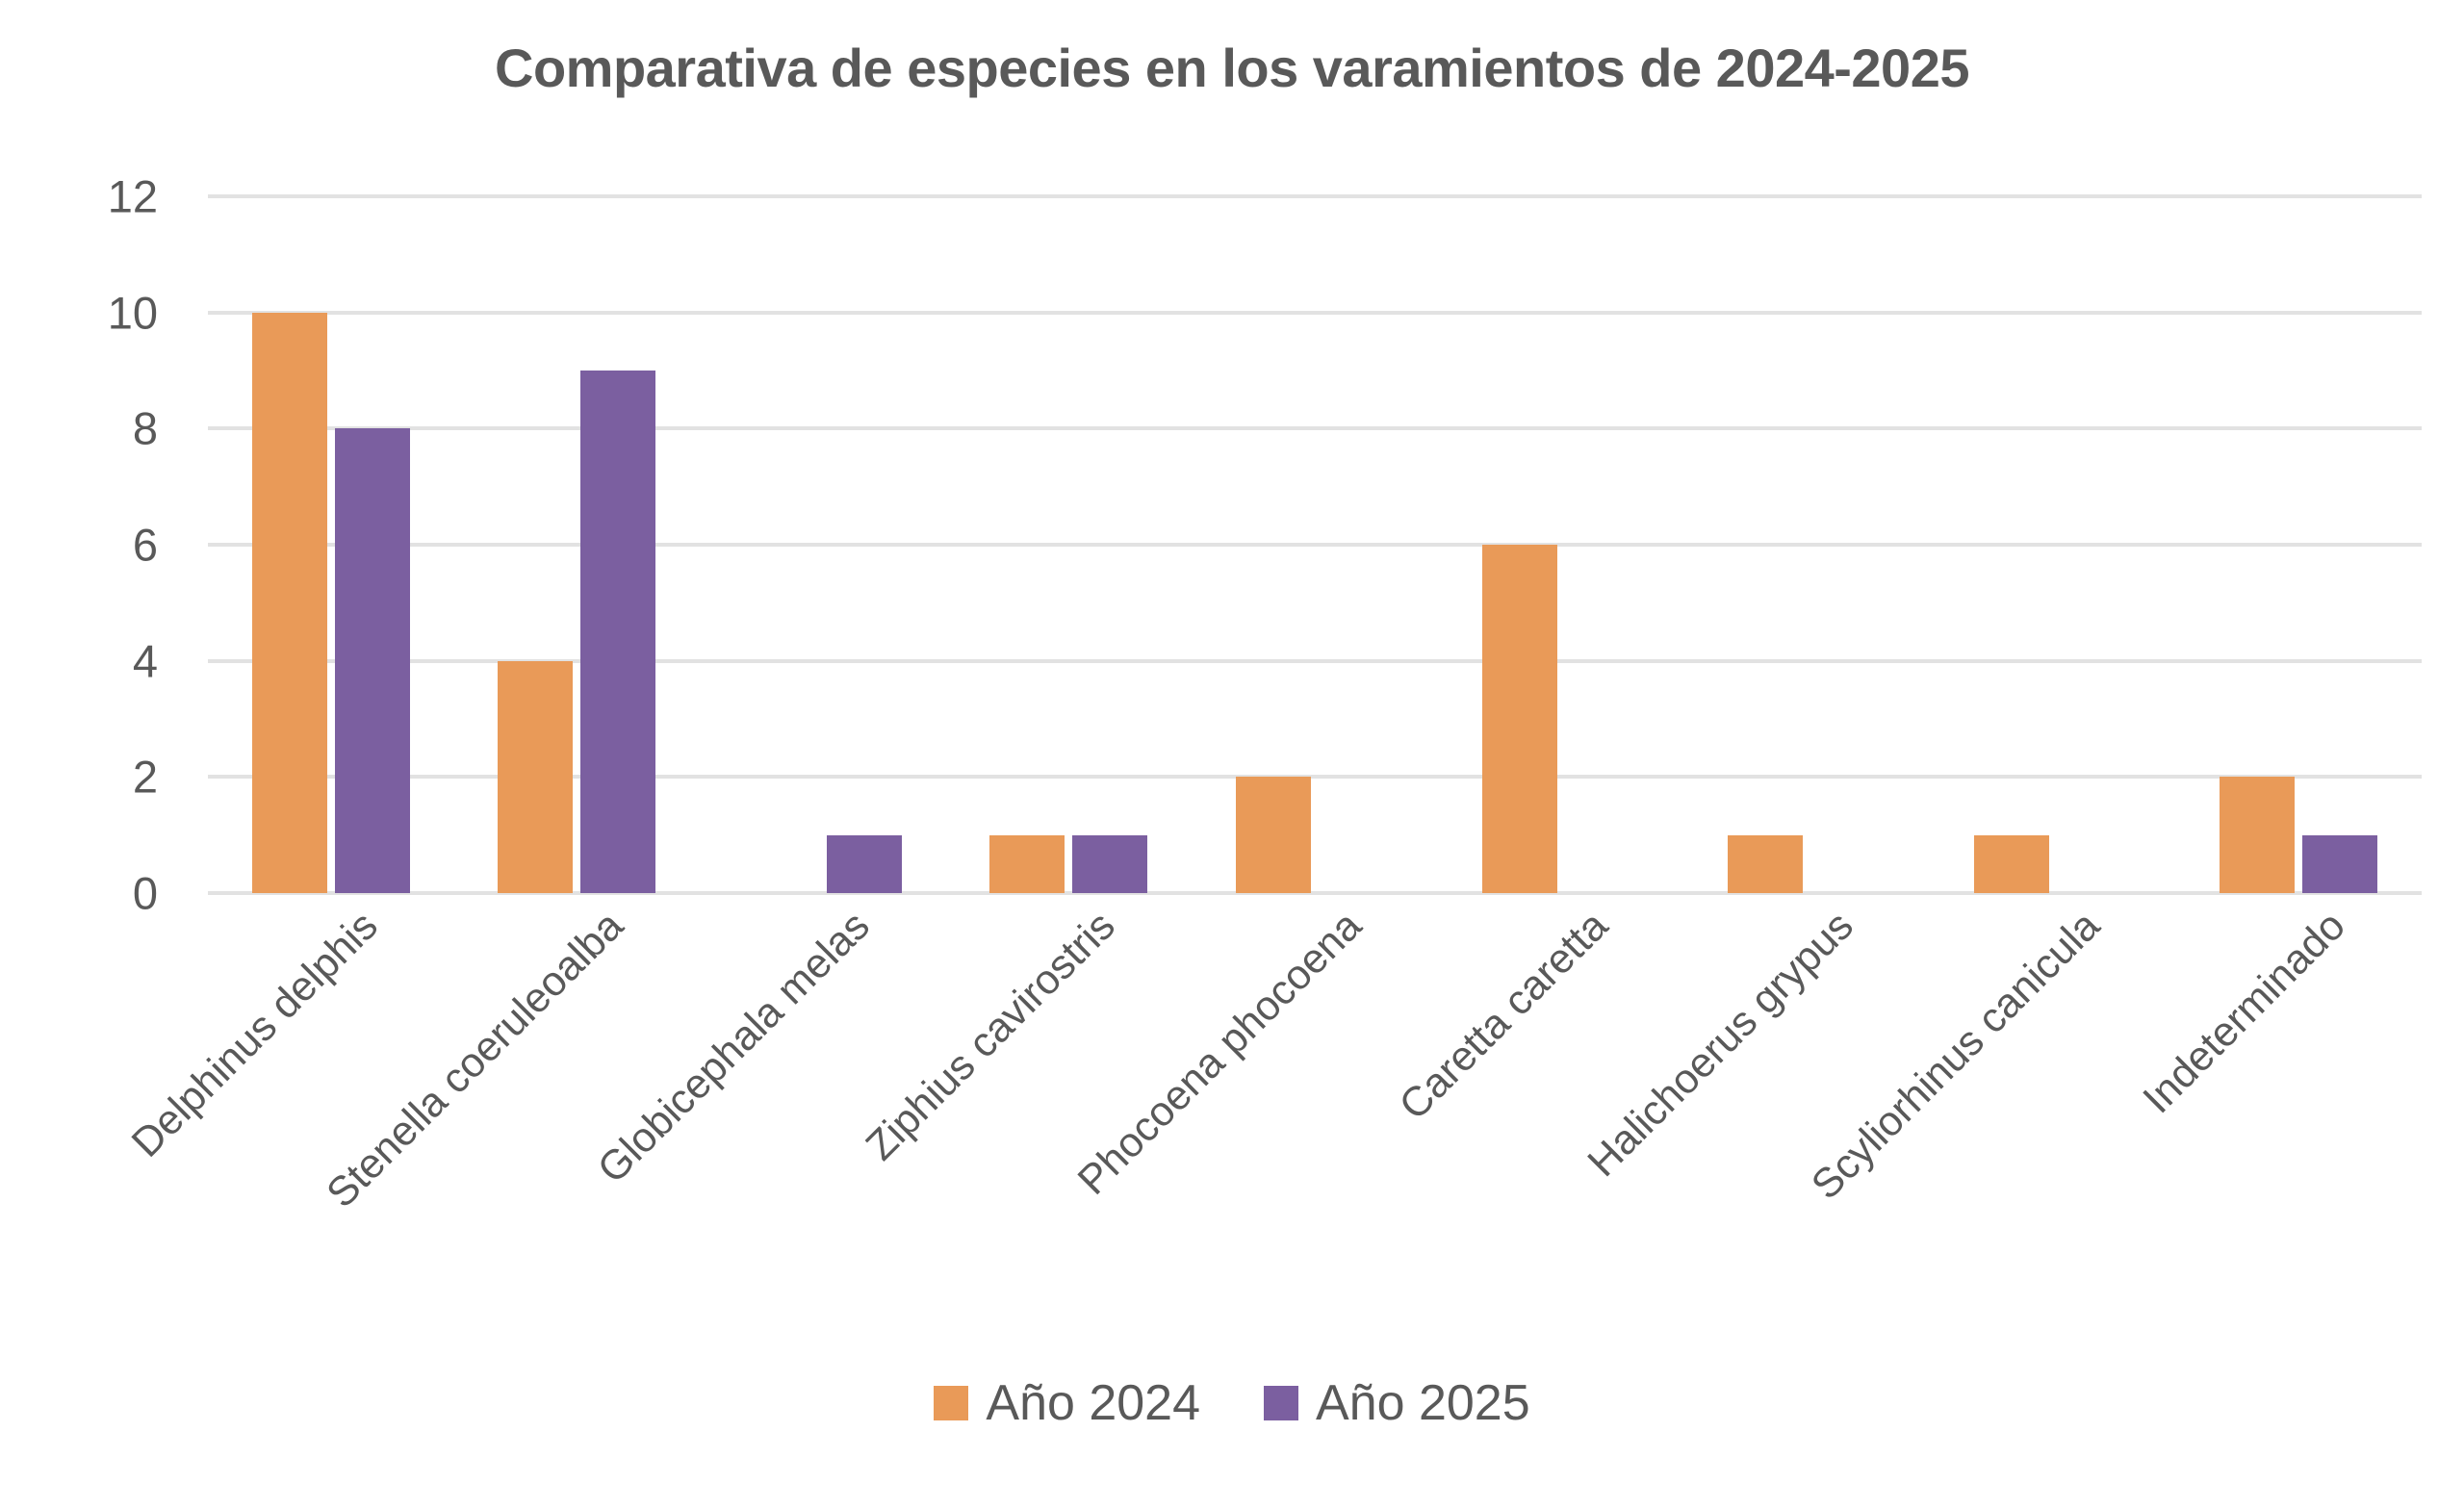 The image size is (2464, 1509). Describe the element at coordinates (145, 661) in the screenshot. I see `y-axis-tick-label: 4` at that location.